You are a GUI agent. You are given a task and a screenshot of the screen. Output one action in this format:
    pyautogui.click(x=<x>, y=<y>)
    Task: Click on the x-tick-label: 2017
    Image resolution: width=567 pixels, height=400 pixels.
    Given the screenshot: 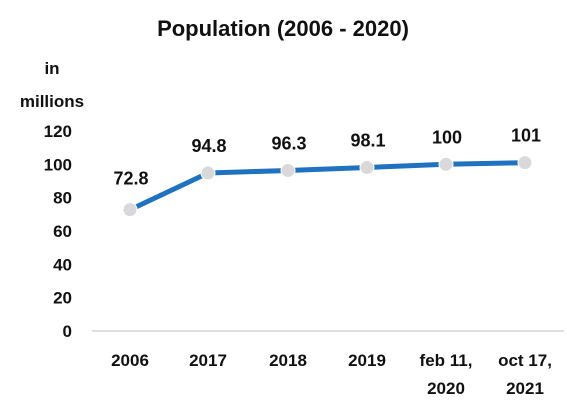 What is the action you would take?
    pyautogui.click(x=208, y=360)
    